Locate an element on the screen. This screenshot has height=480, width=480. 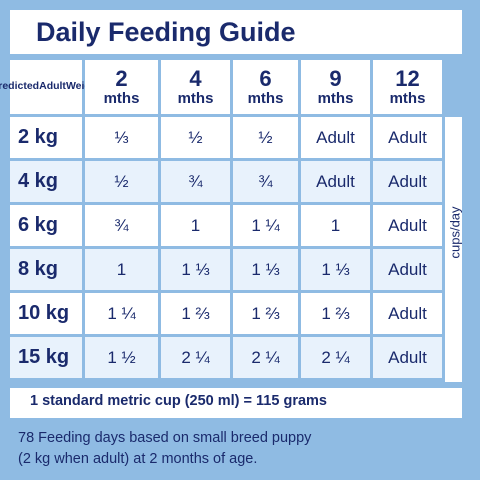
corner-label-line: Predicted is located at coordinates (20, 86).